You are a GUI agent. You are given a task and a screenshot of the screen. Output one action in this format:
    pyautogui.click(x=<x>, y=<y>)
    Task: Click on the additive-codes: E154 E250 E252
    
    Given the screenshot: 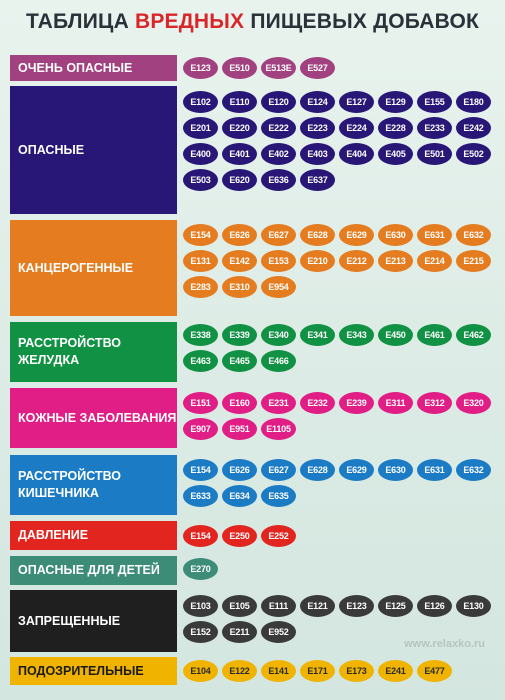 What is the action you would take?
    pyautogui.click(x=342, y=536)
    